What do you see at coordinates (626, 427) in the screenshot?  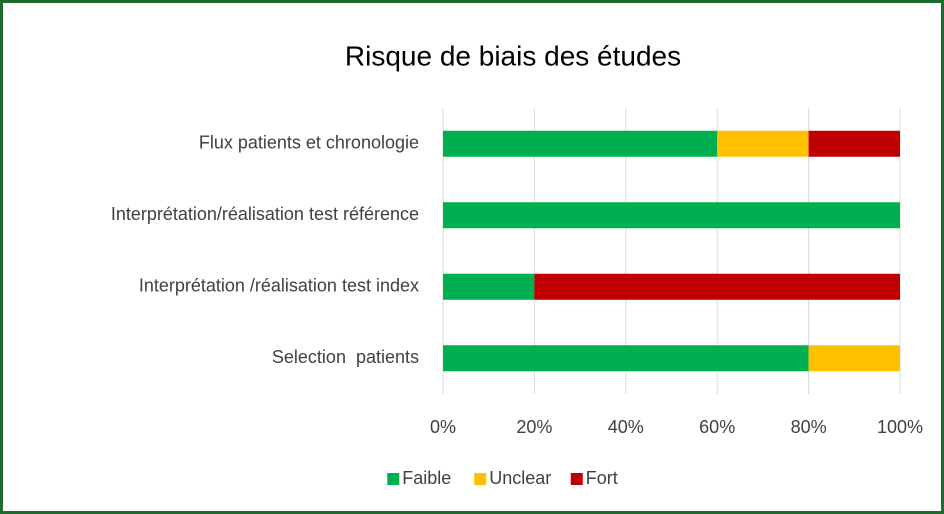 I see `x-tick-label: 40%` at bounding box center [626, 427].